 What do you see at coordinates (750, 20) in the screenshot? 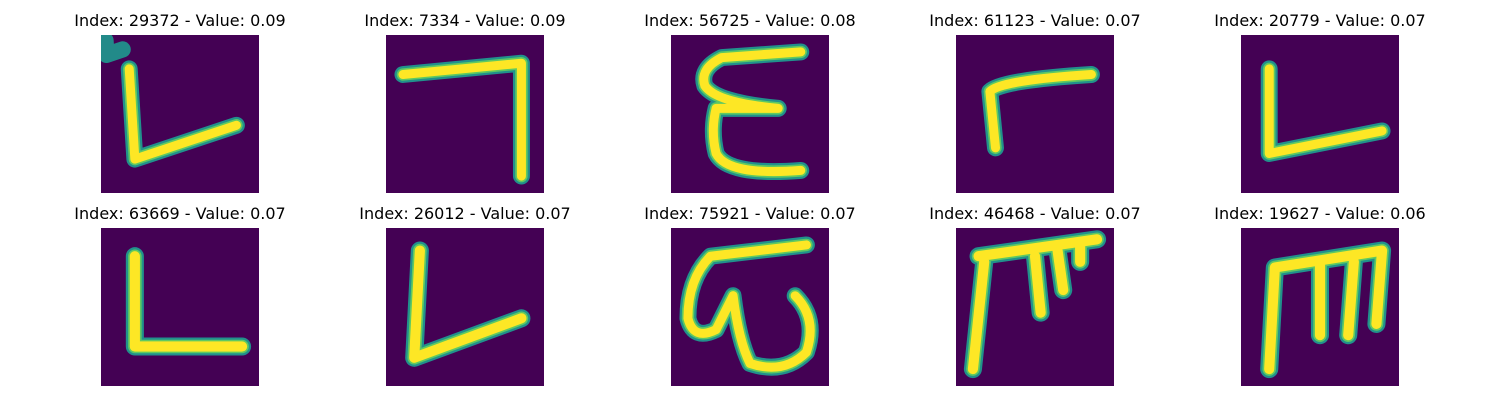
I see `panel-title: Index: 56725 - Value: 0.08` at bounding box center [750, 20].